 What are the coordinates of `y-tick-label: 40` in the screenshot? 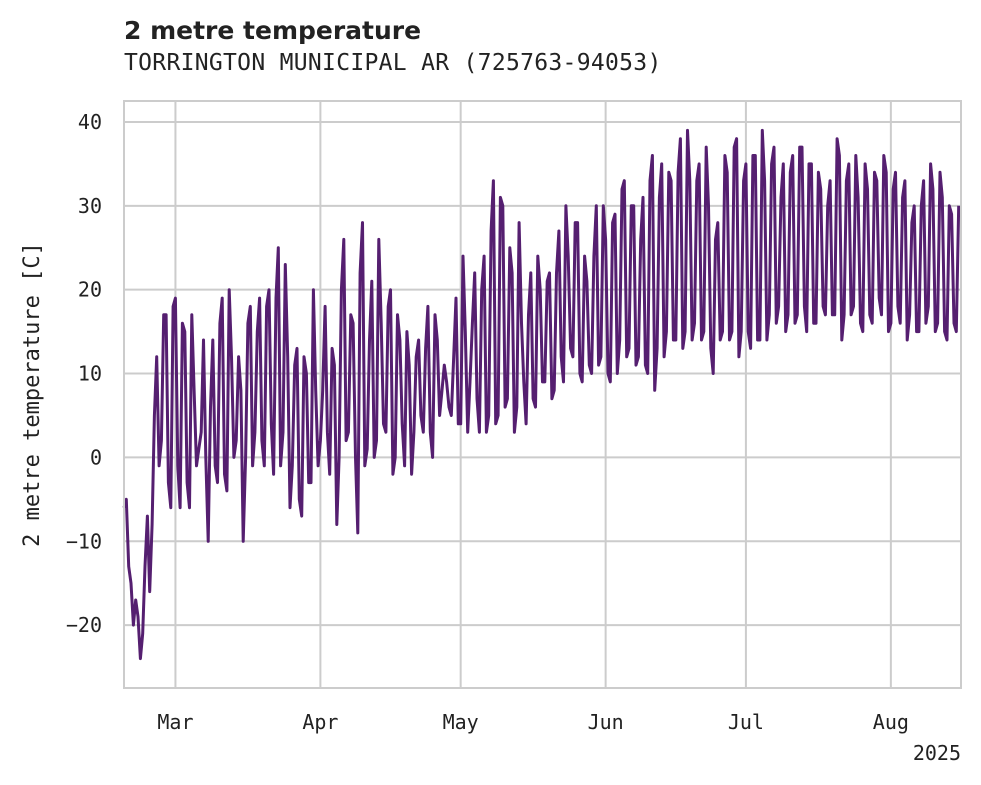 It's located at (90, 122).